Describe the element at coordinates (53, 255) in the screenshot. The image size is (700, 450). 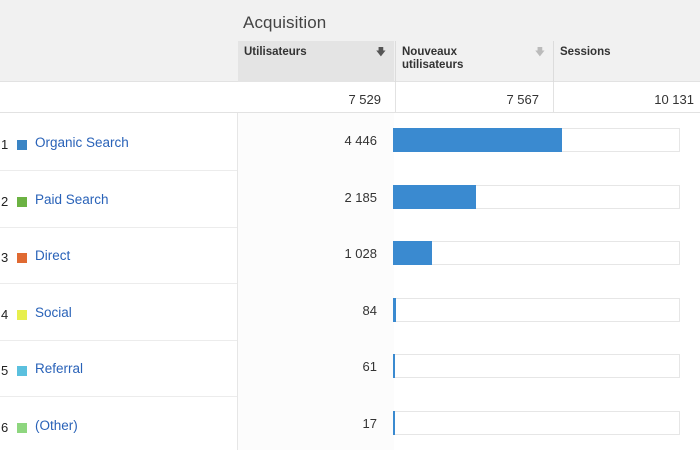
I see `channel-link: Direct` at that location.